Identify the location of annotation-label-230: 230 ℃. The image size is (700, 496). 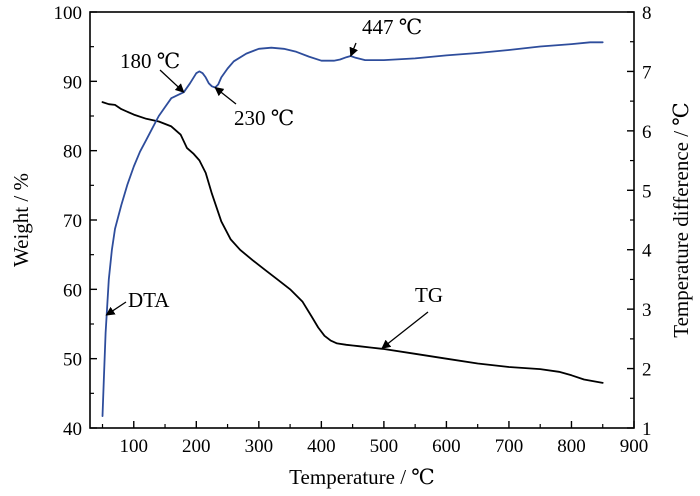
(264, 118).